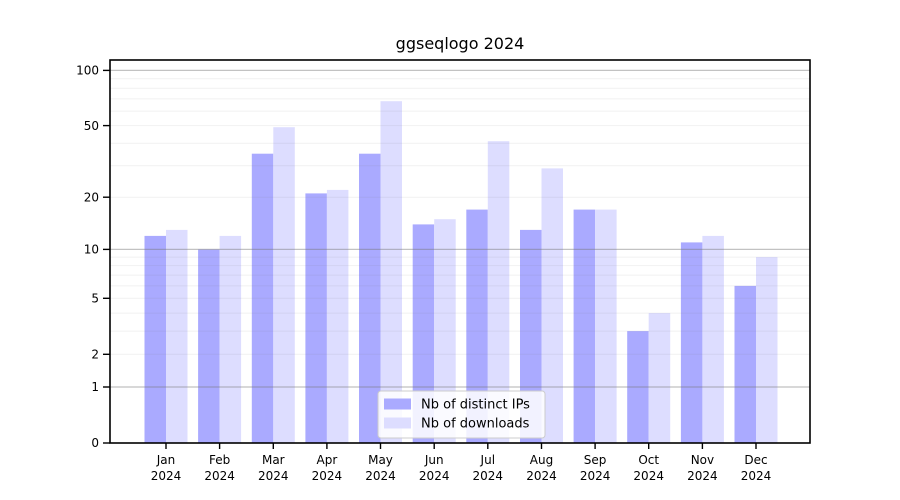 This screenshot has height=500, width=900. Describe the element at coordinates (498, 292) in the screenshot. I see `bar-jul-downloads` at that location.